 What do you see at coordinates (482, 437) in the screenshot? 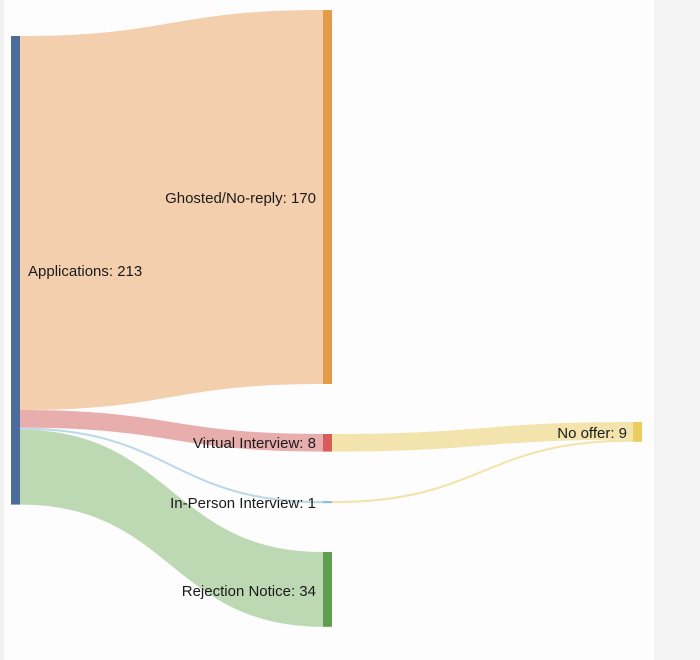
I see `link-virtual-to-nooffer` at bounding box center [482, 437].